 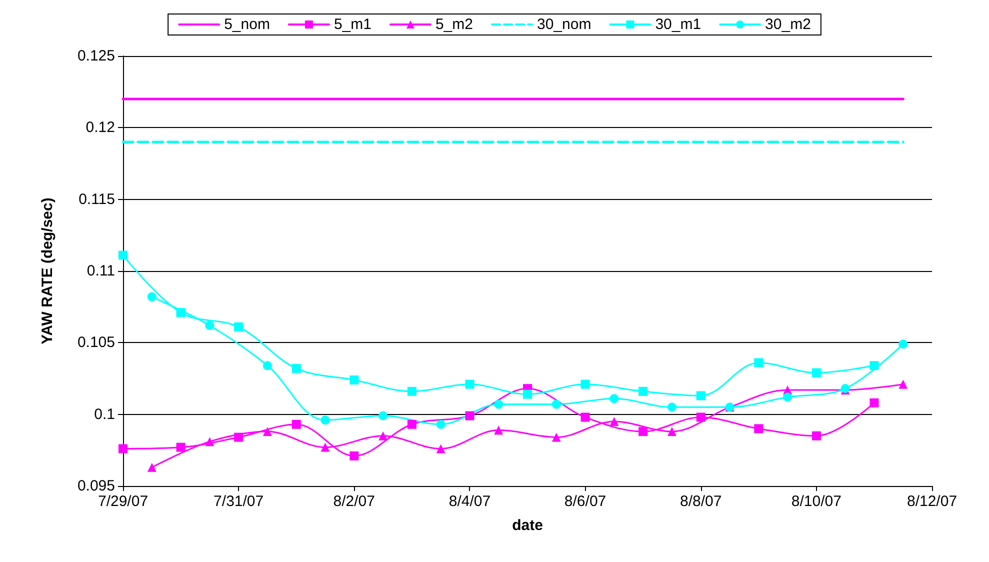 What do you see at coordinates (96, 199) in the screenshot?
I see `y-tick-label: 0.115` at bounding box center [96, 199].